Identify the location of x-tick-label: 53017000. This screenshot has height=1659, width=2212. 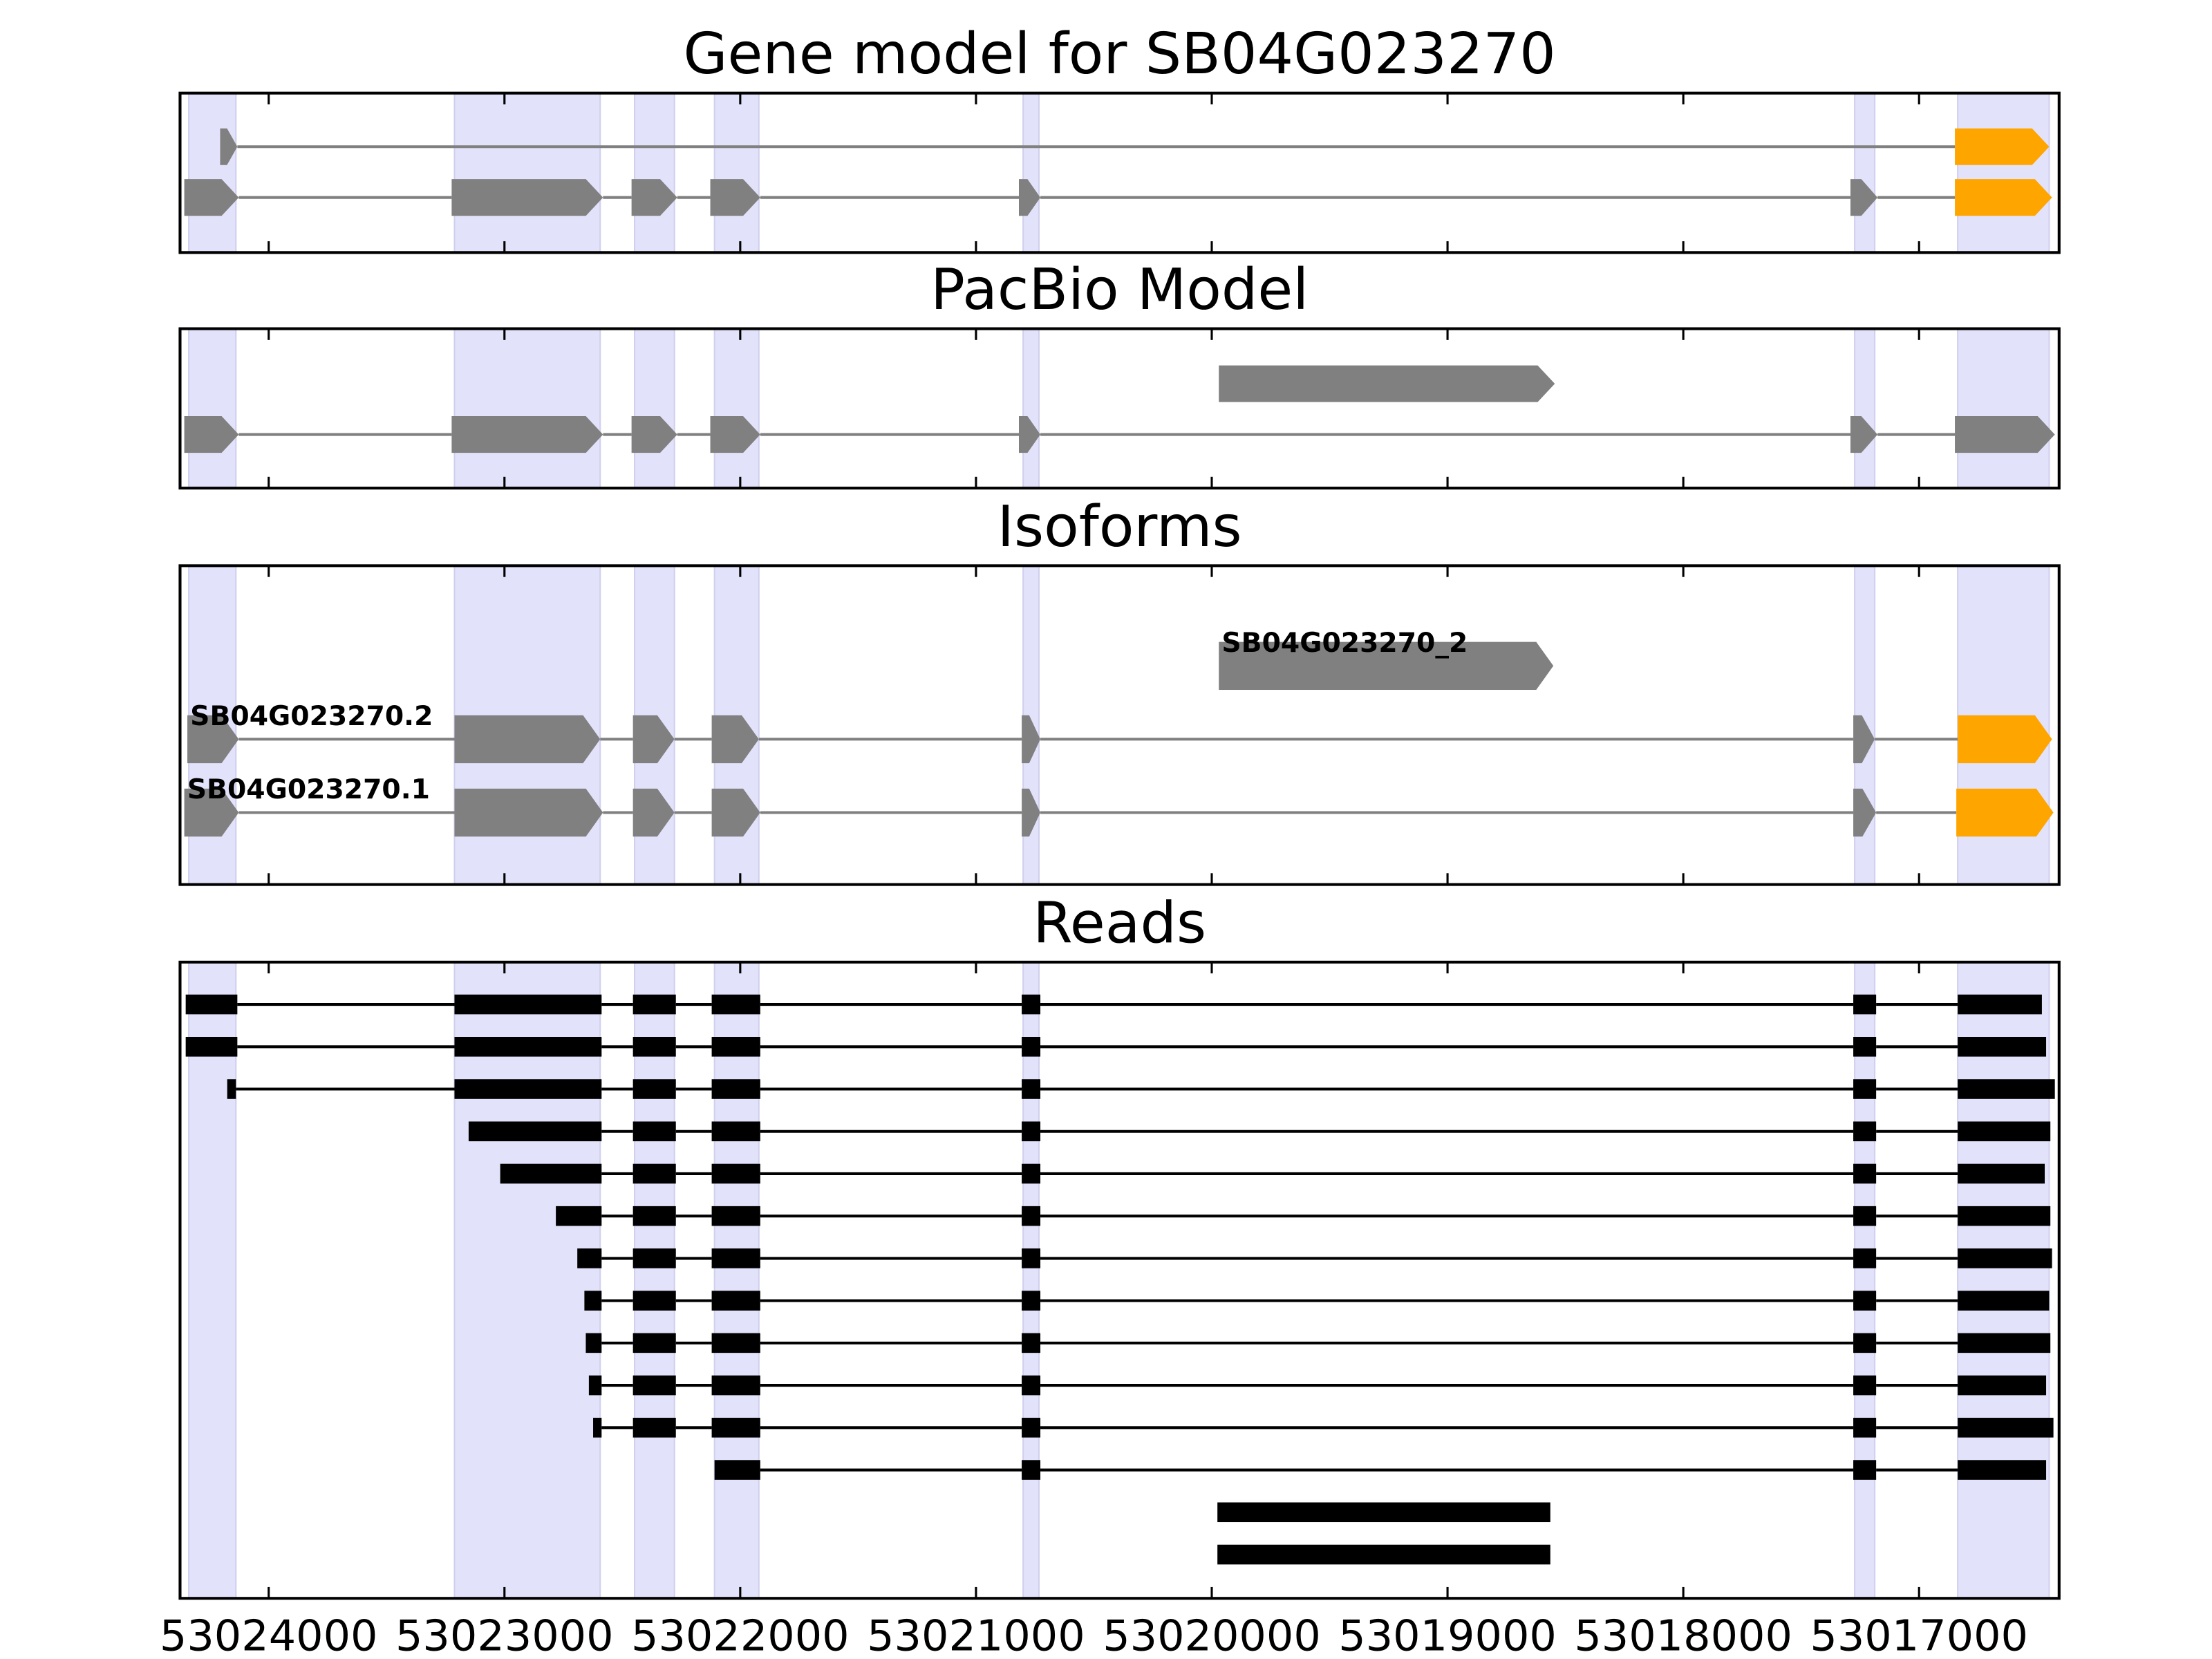
(1919, 1635).